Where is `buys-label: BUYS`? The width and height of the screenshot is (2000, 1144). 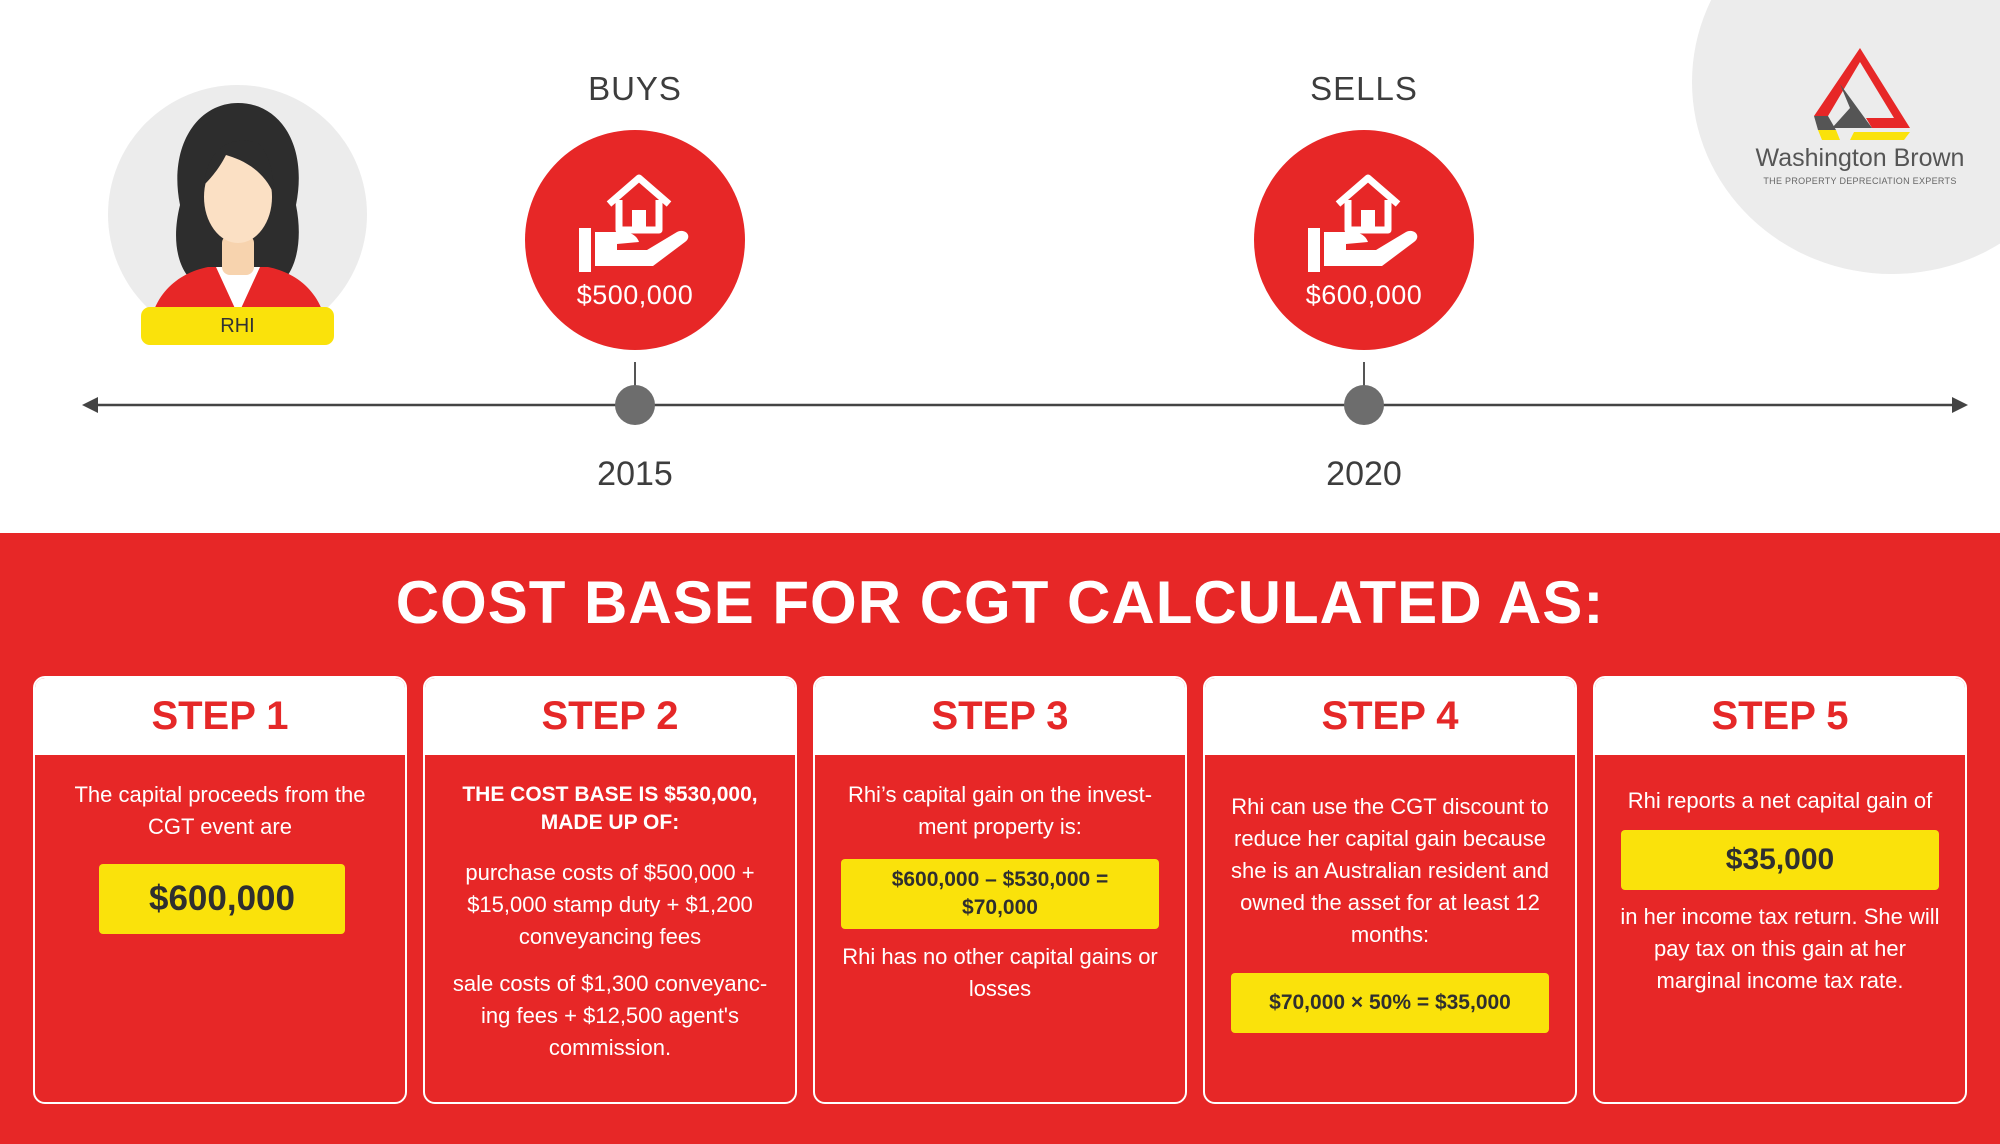
buys-label: BUYS is located at coordinates (635, 88).